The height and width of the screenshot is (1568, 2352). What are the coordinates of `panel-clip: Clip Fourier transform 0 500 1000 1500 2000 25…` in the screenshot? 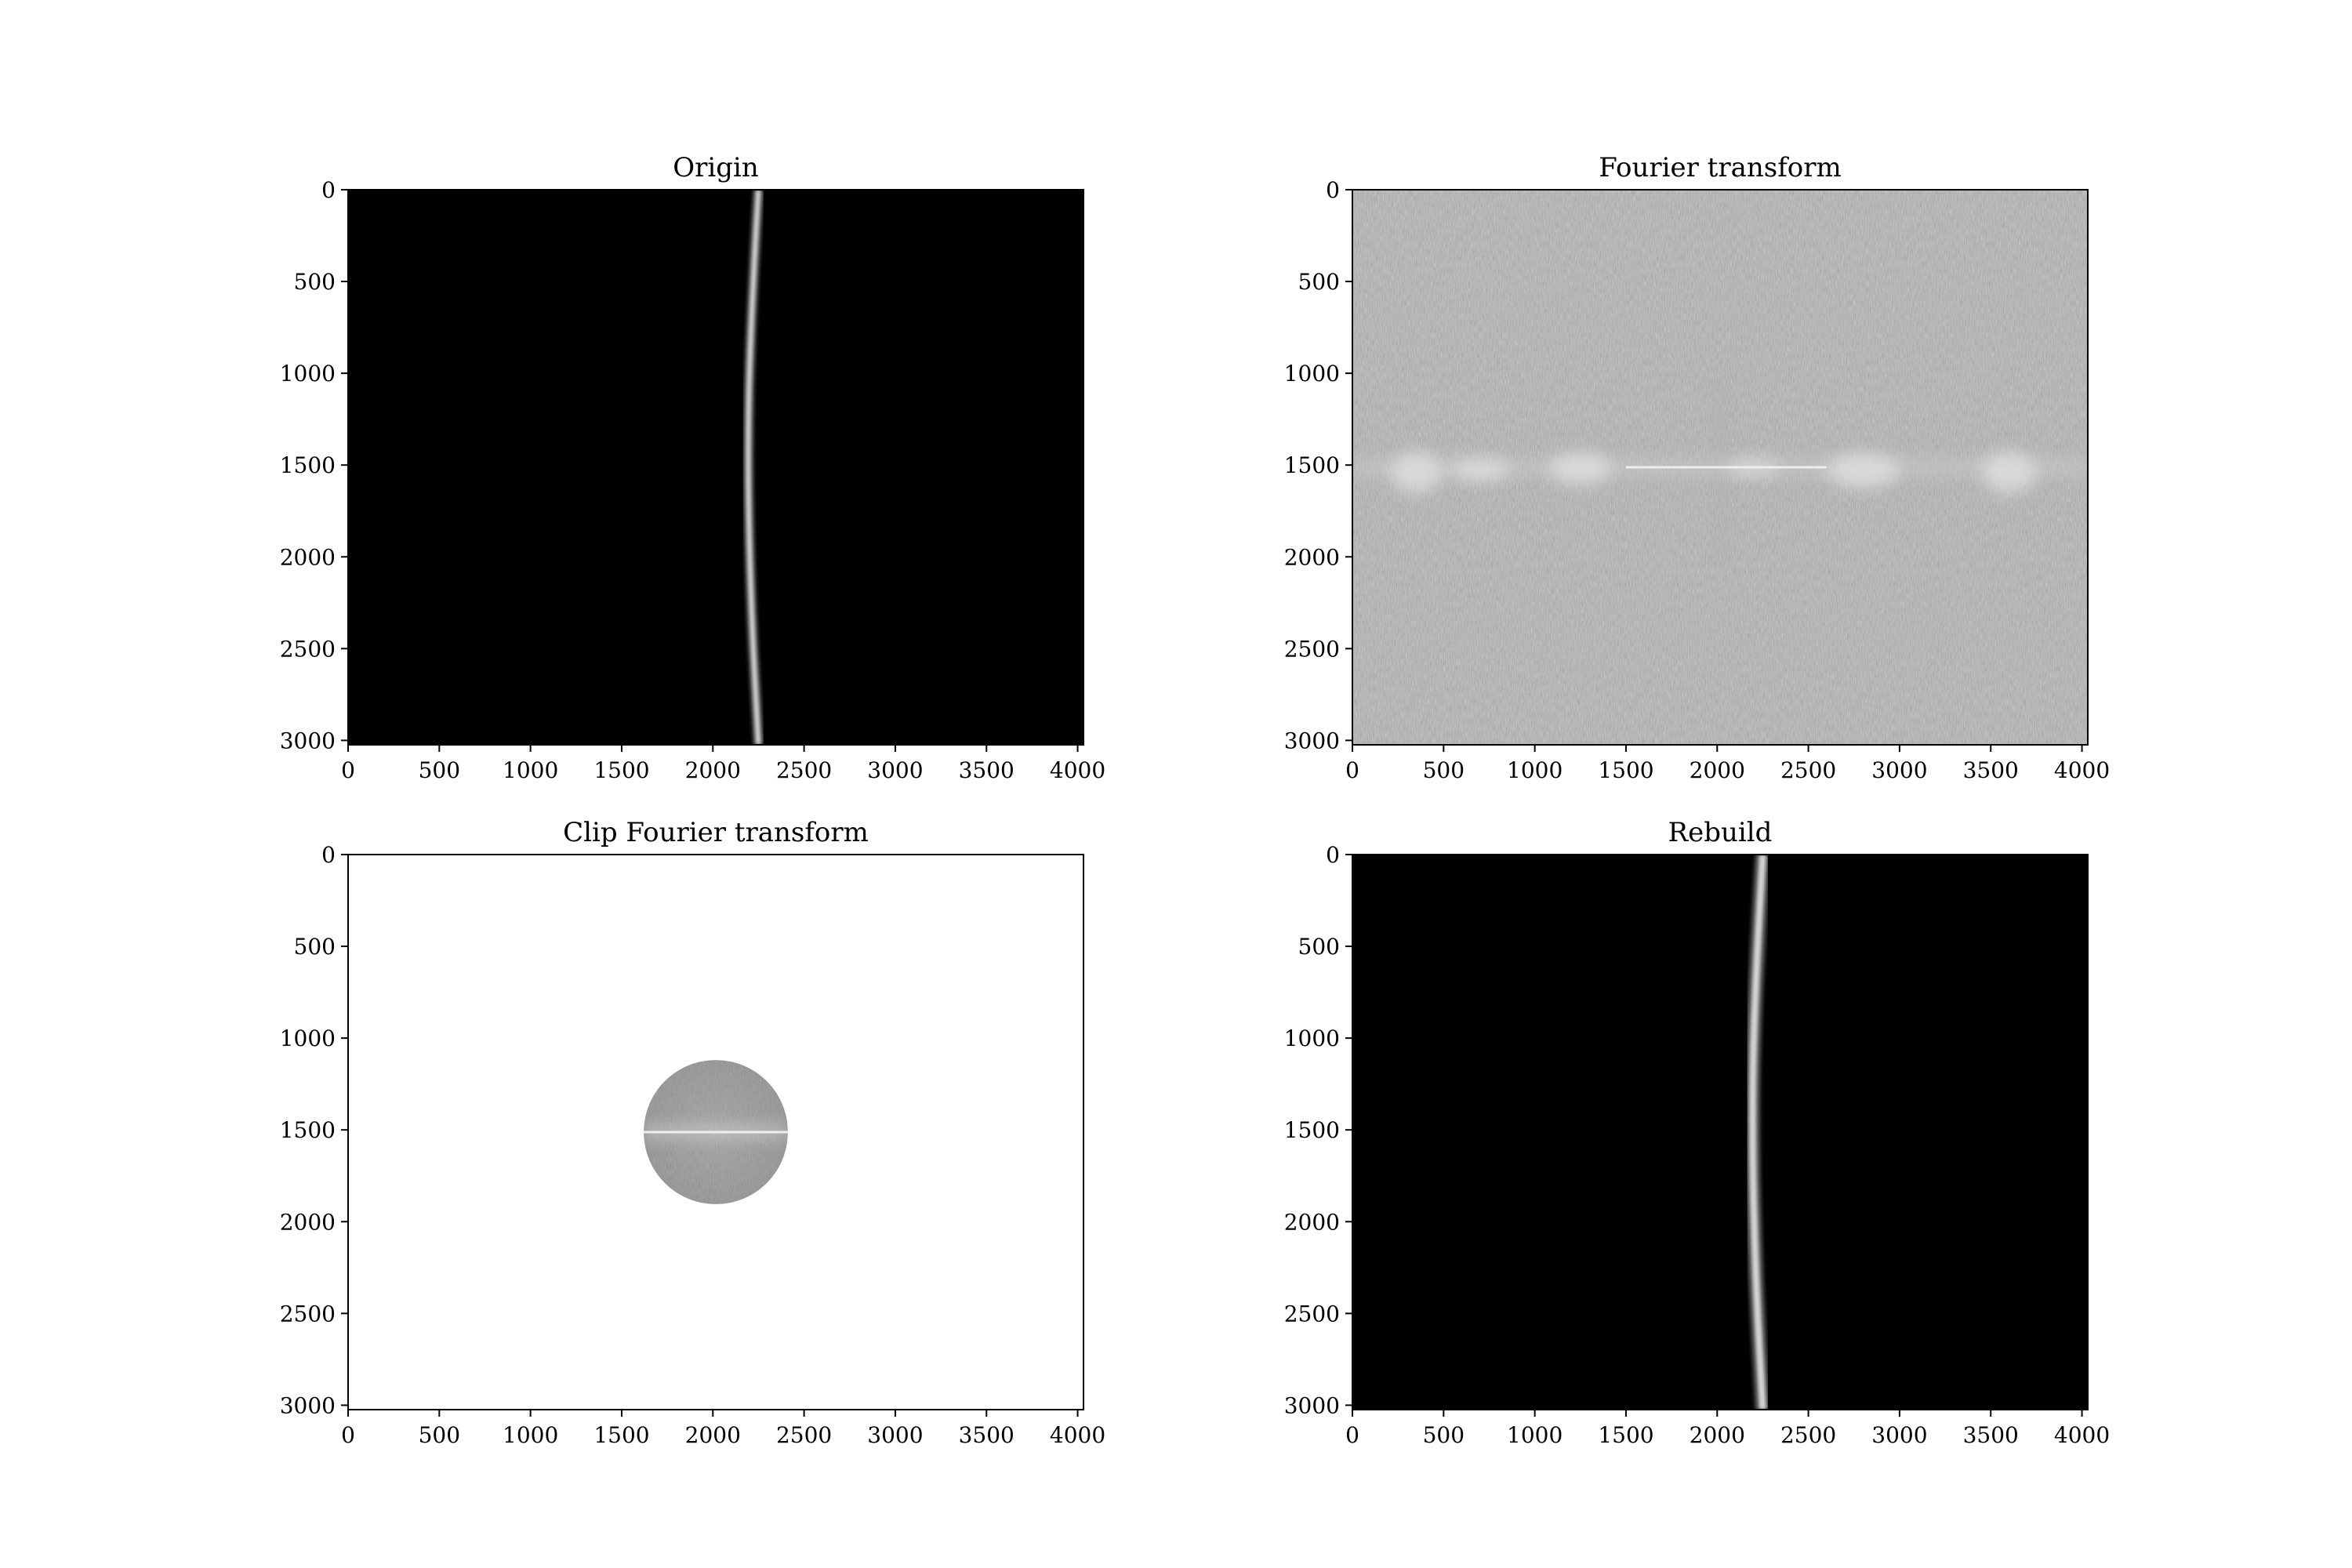 It's located at (692, 1132).